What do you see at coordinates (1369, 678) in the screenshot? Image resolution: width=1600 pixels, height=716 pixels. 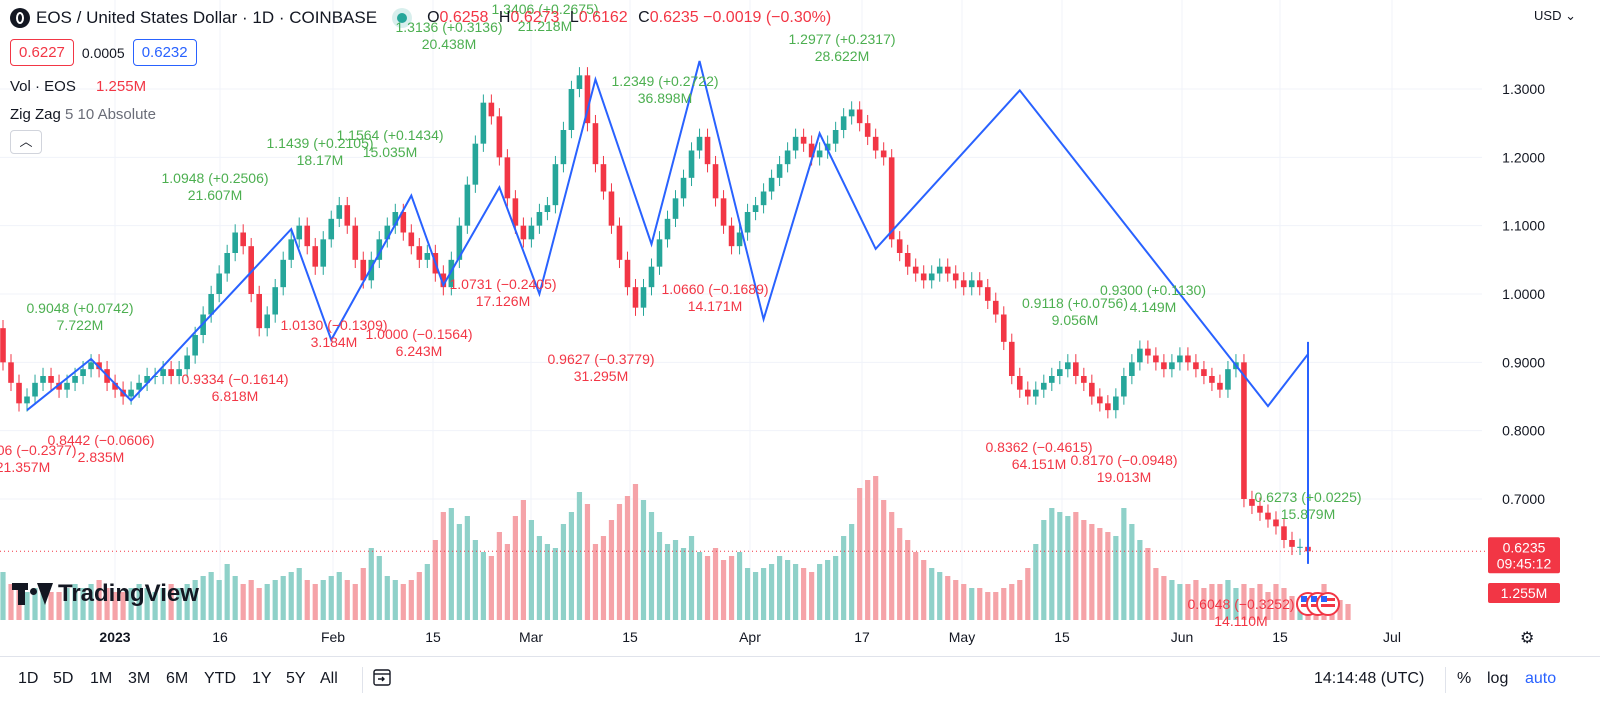 I see `utc-clock: 14:14:48 (UTC)` at bounding box center [1369, 678].